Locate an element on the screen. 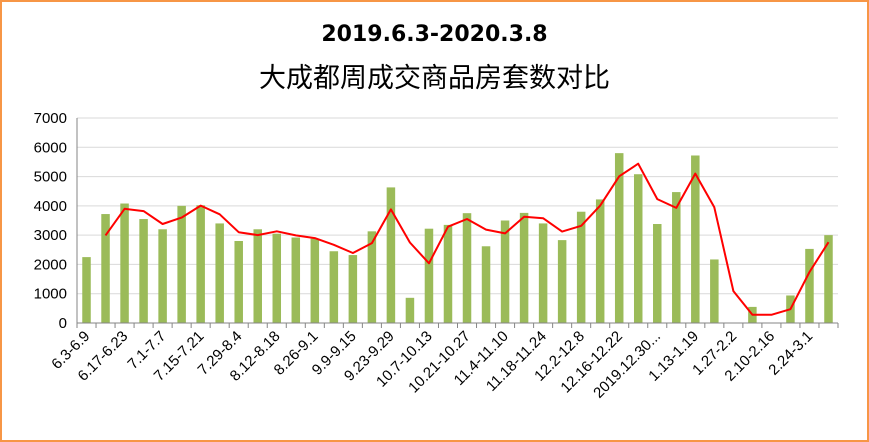 The height and width of the screenshot is (442, 869). chart-title: 2019.6.3-2020.3.8 is located at coordinates (434, 34).